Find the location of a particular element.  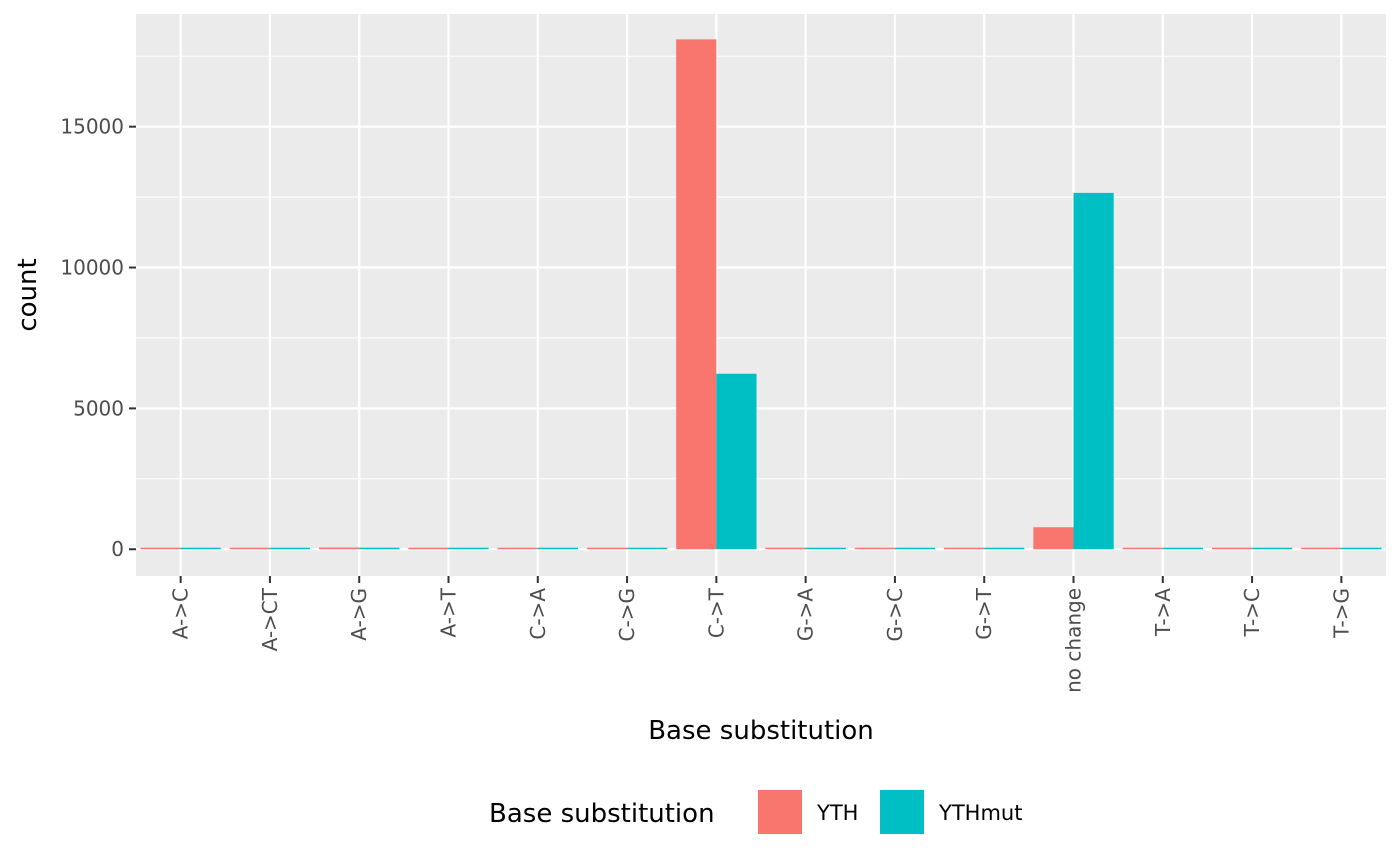

x-tick-label: G->A is located at coordinates (806, 614).